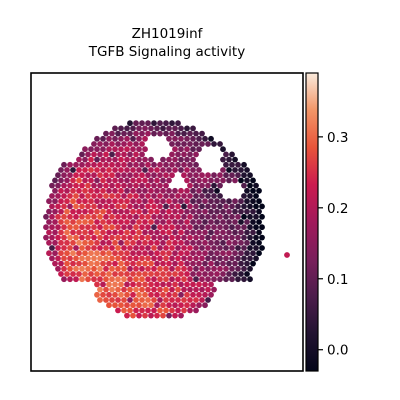  Describe the element at coordinates (333, 244) in the screenshot. I see `colorbar-ticks: 0.0 0.1 0.2 0.3` at that location.